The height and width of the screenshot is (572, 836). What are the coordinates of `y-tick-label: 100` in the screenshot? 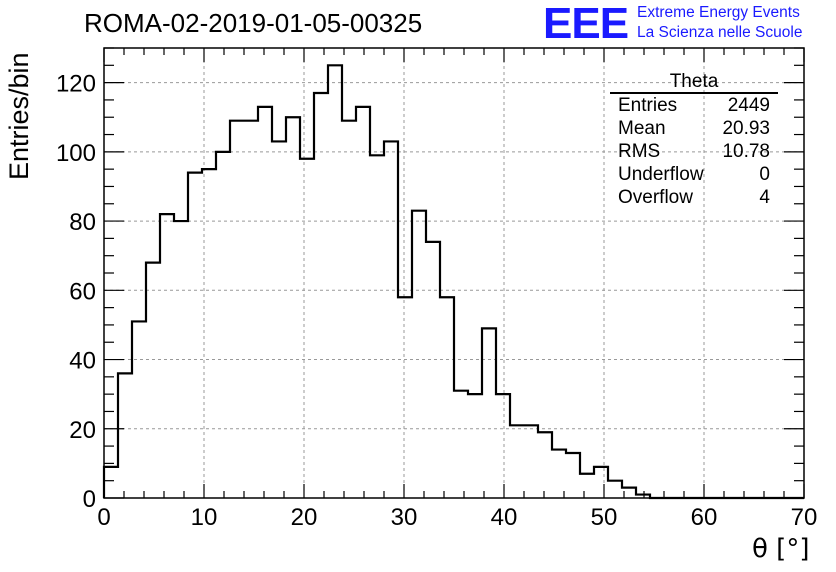 It's located at (76, 153).